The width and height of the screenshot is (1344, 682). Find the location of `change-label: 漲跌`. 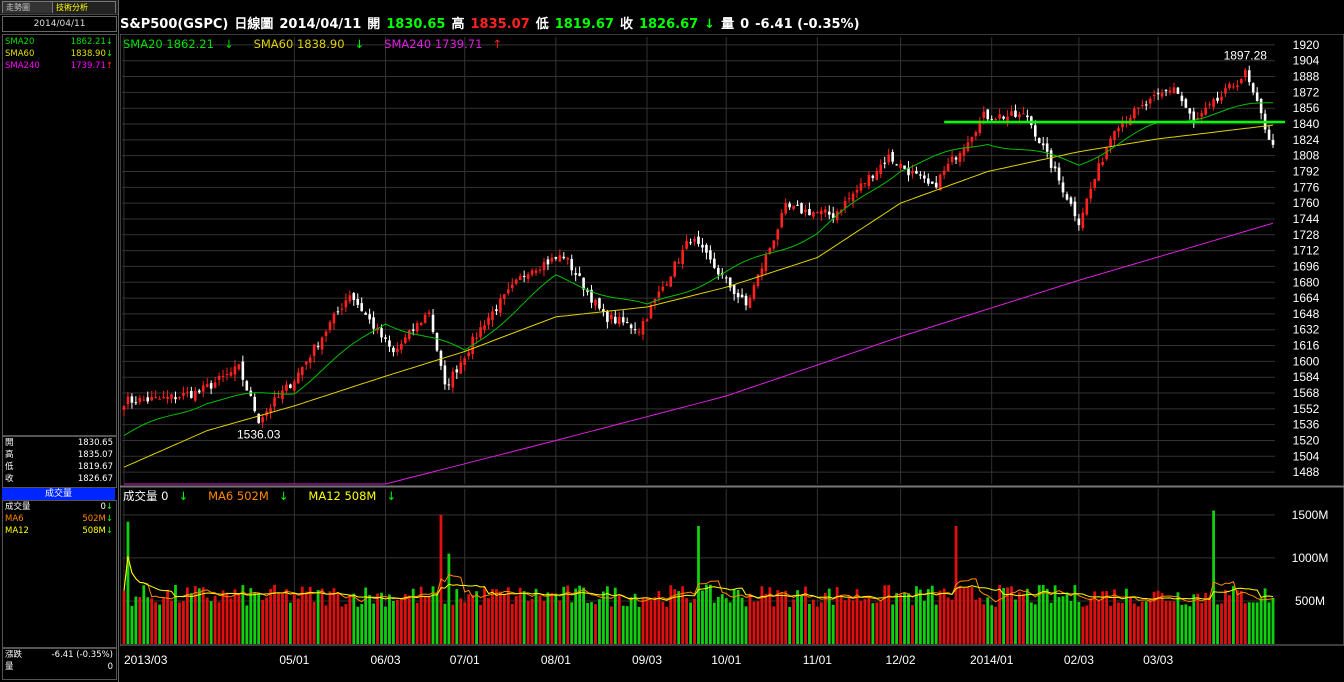

change-label: 漲跌 is located at coordinates (14, 655).